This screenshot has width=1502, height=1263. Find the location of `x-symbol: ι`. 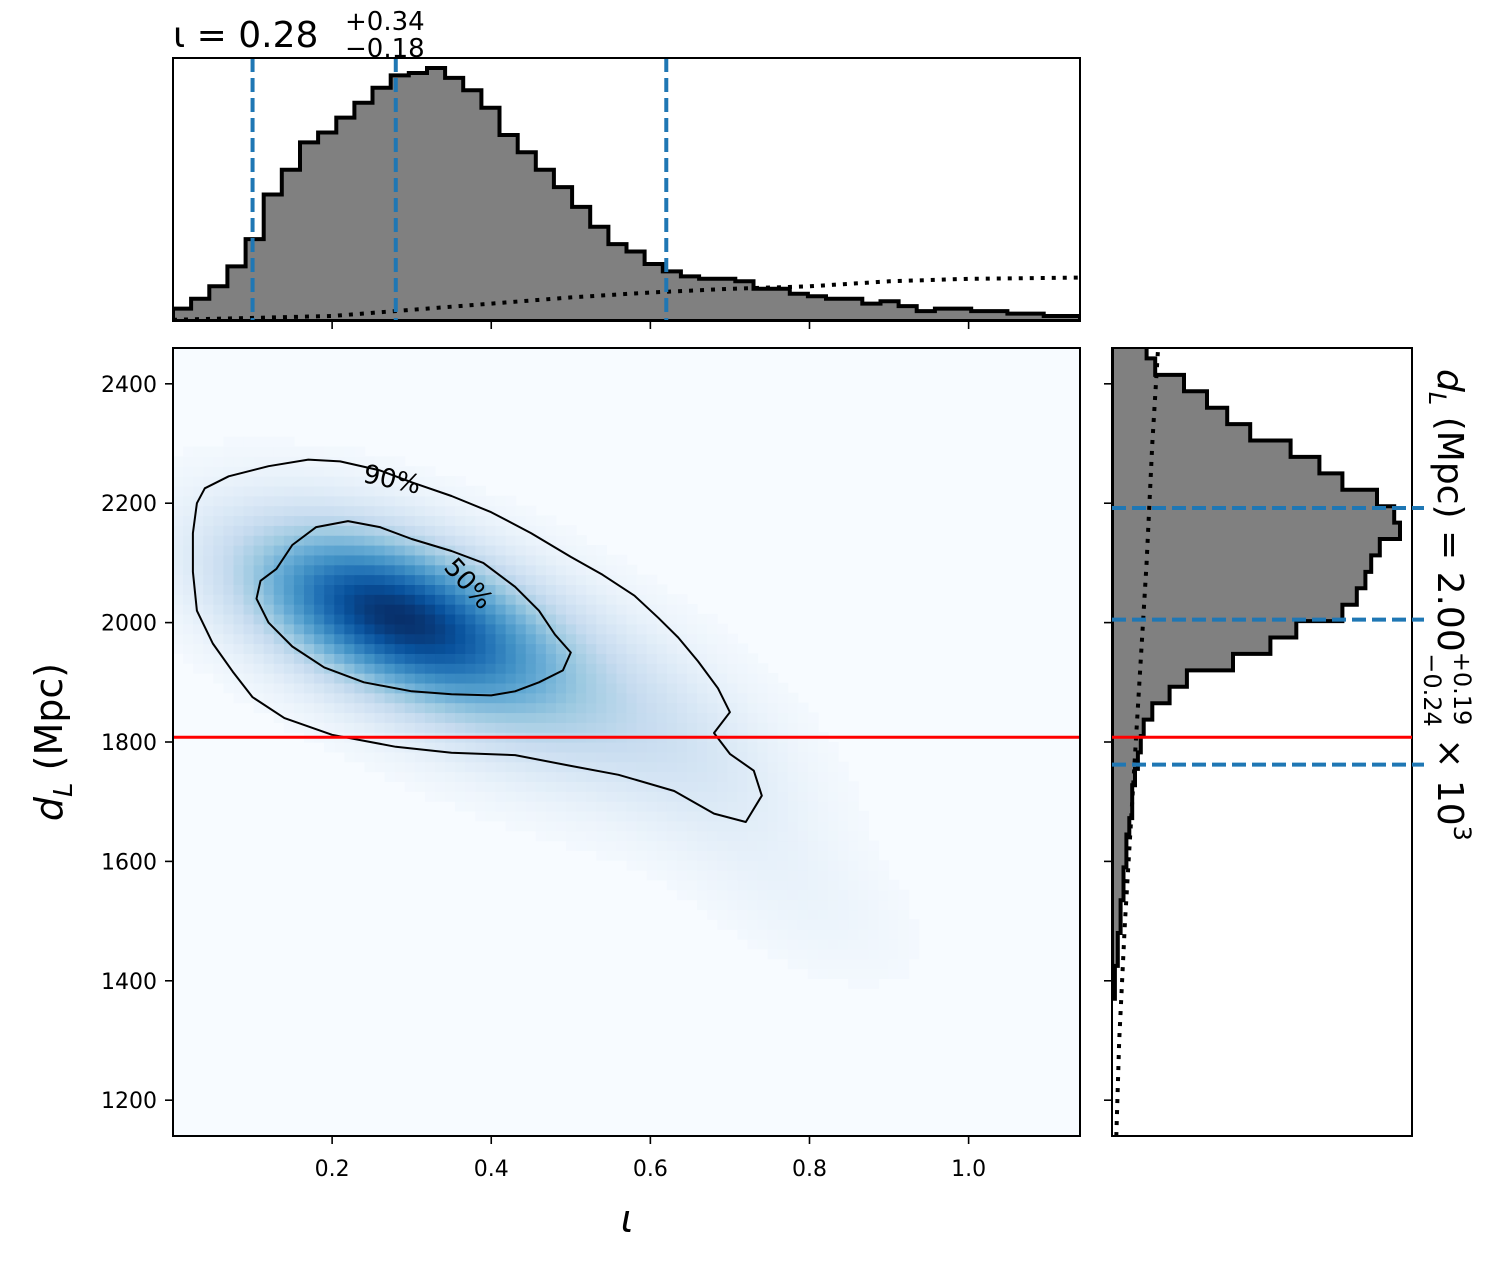

x-symbol: ι is located at coordinates (179, 35).